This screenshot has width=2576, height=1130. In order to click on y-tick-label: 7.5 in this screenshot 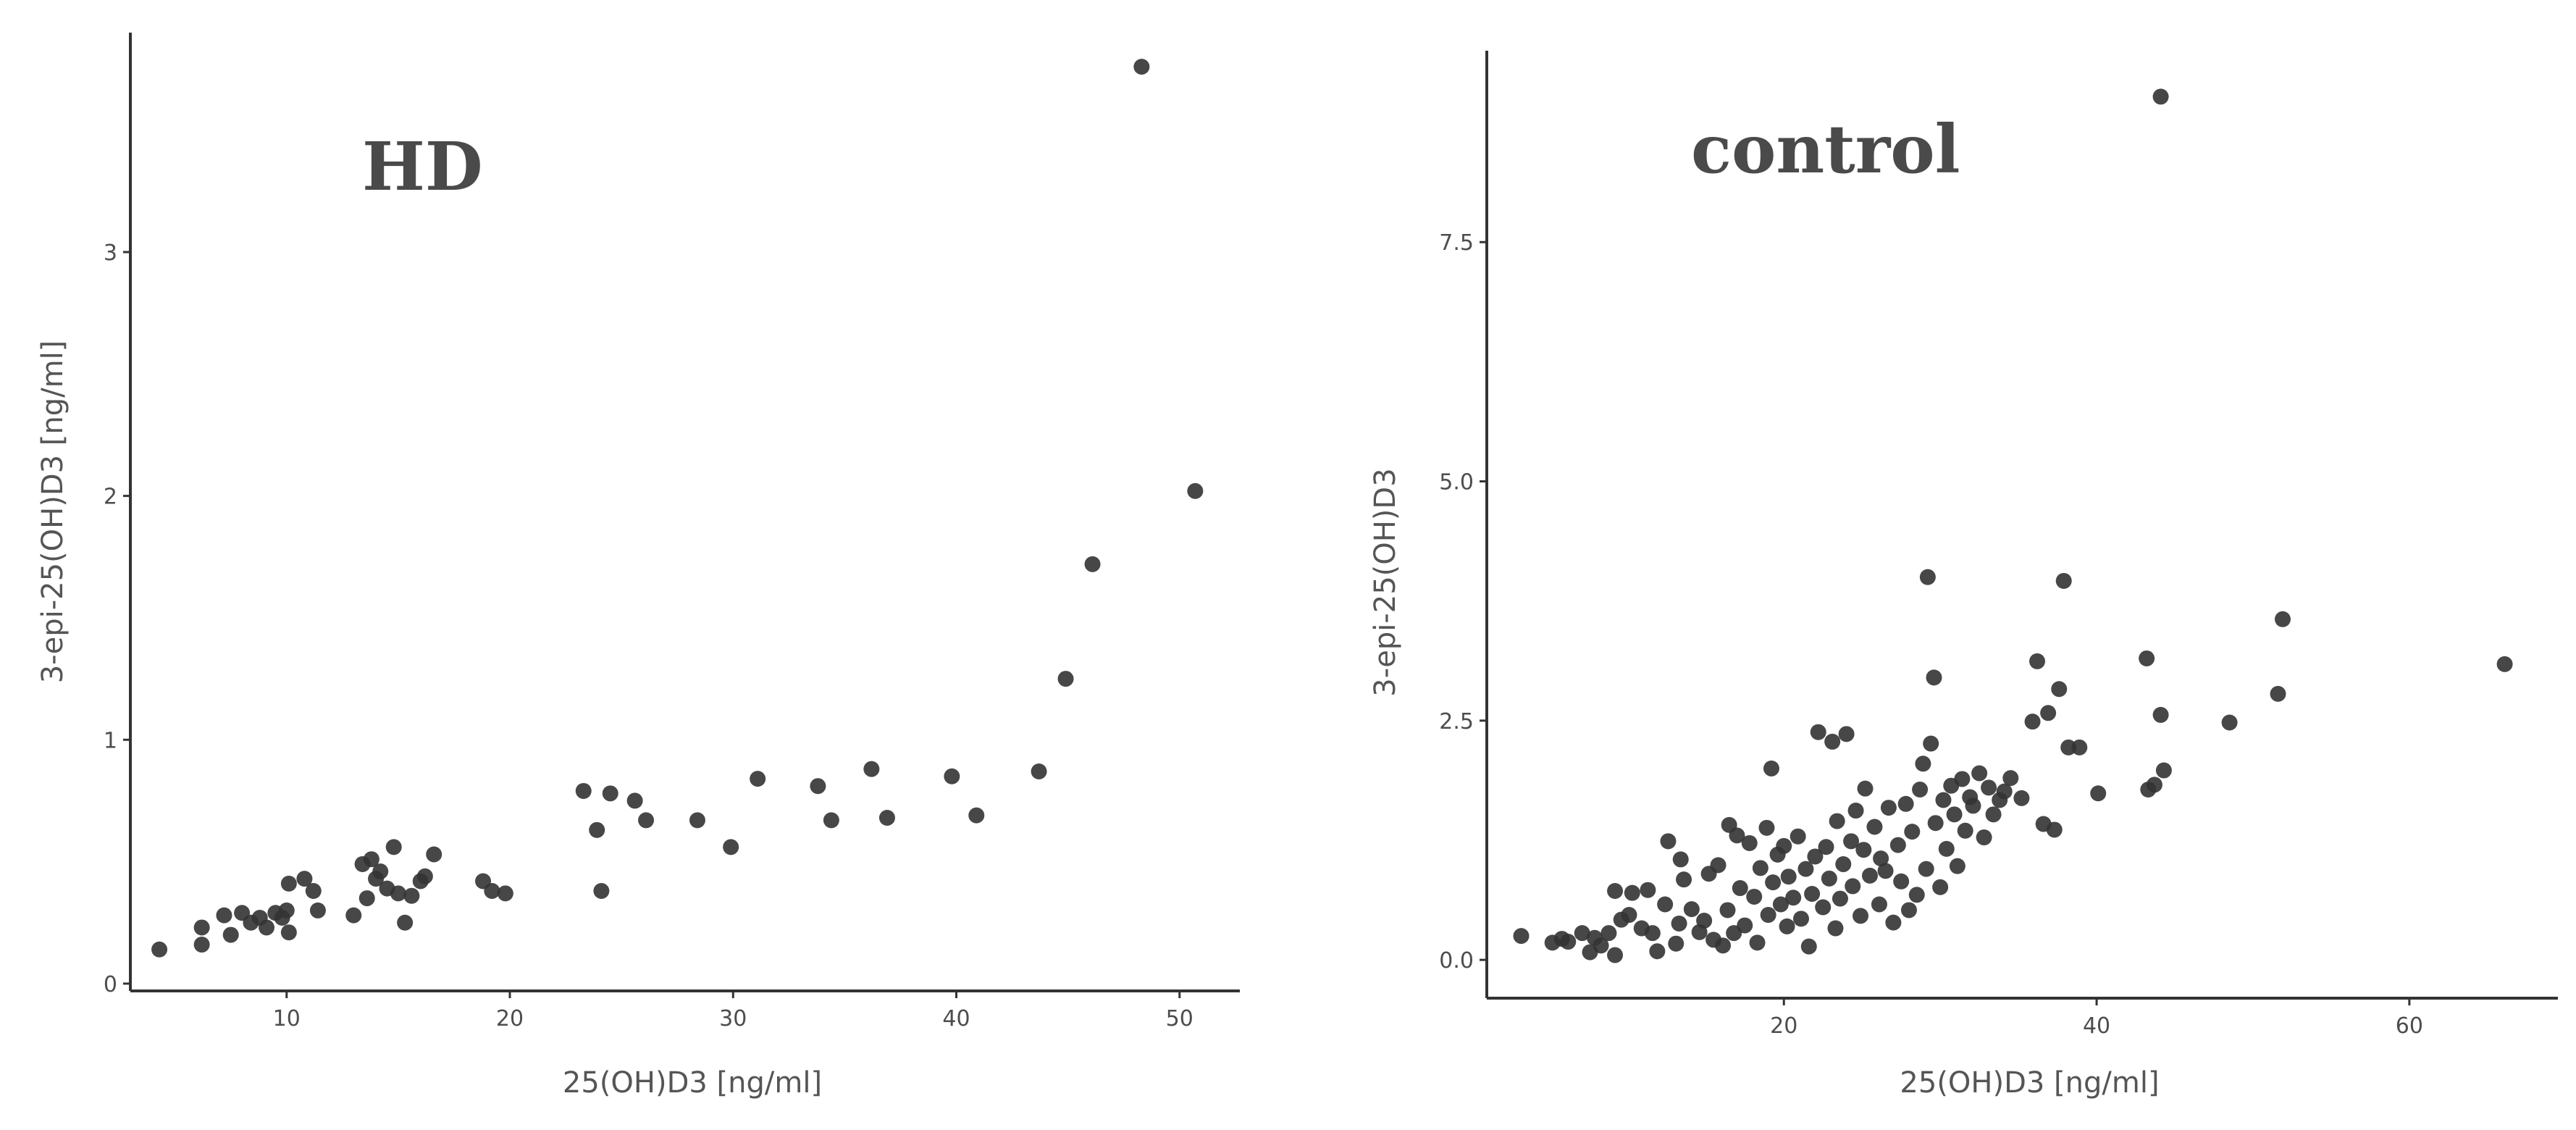, I will do `click(1456, 243)`.